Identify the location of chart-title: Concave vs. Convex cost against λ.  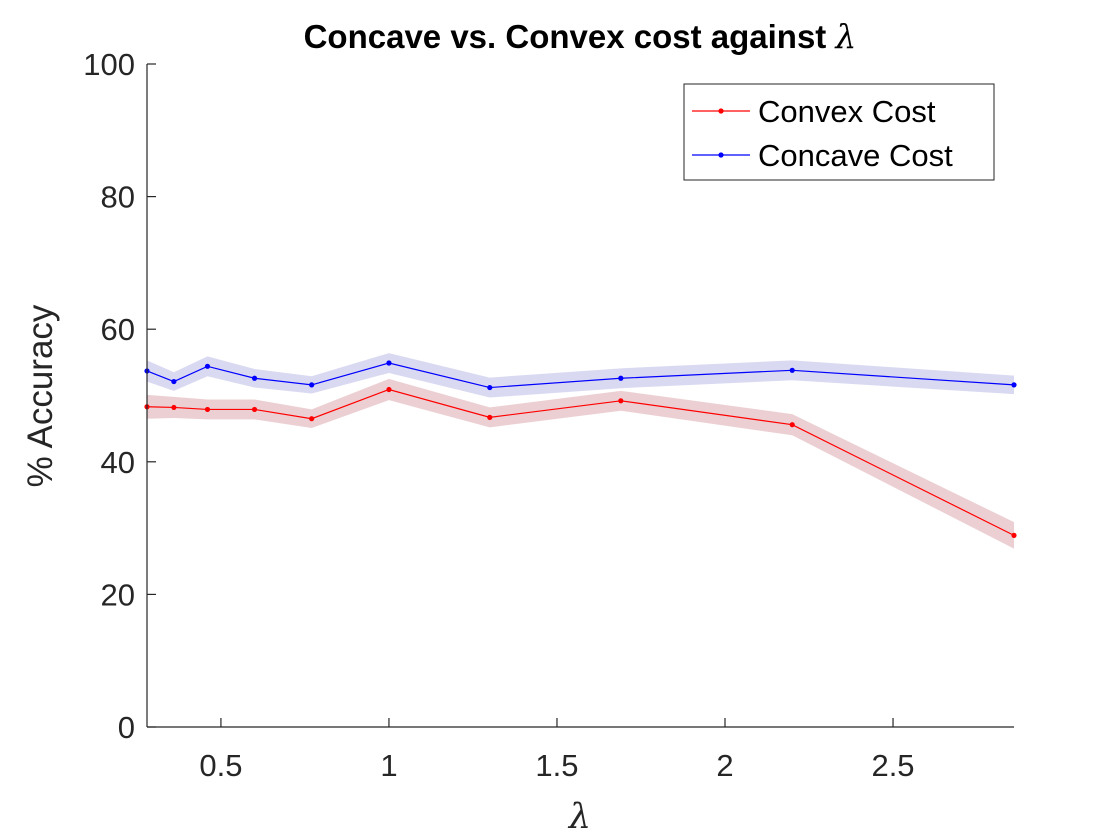
(580, 36).